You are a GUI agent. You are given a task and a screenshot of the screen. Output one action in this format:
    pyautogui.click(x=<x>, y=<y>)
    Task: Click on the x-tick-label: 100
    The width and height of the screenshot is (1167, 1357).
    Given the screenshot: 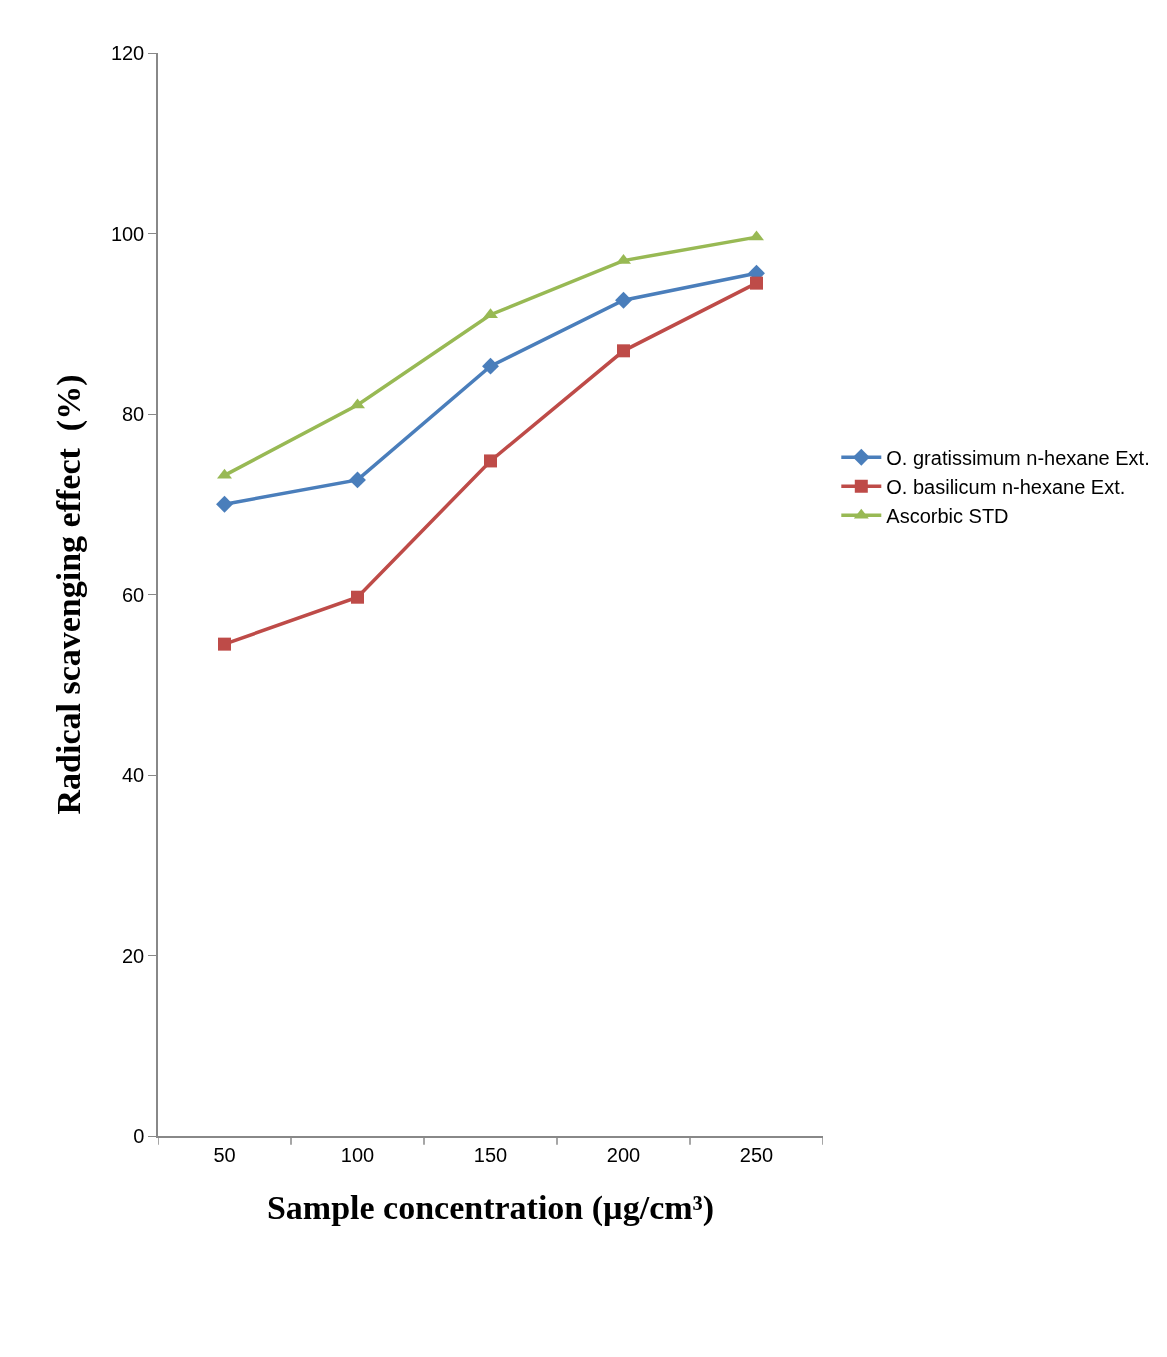 What is the action you would take?
    pyautogui.click(x=357, y=1154)
    